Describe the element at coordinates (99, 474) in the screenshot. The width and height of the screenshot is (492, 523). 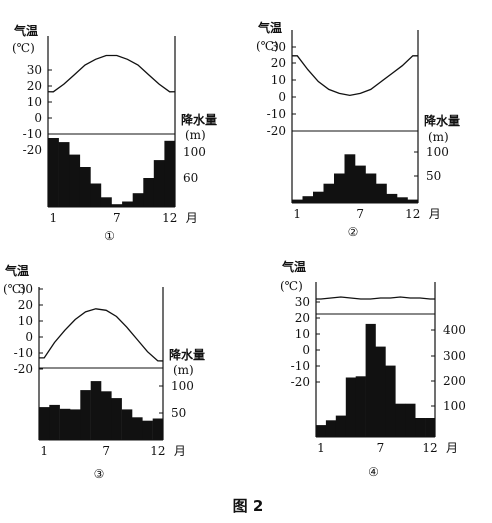
I see `panel-label: ③` at that location.